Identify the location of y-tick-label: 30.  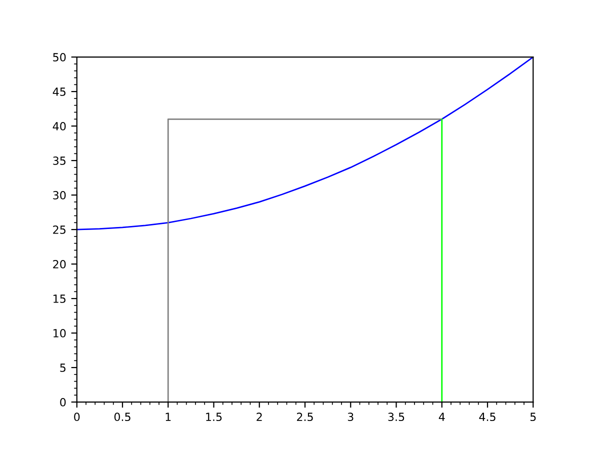
(59, 195).